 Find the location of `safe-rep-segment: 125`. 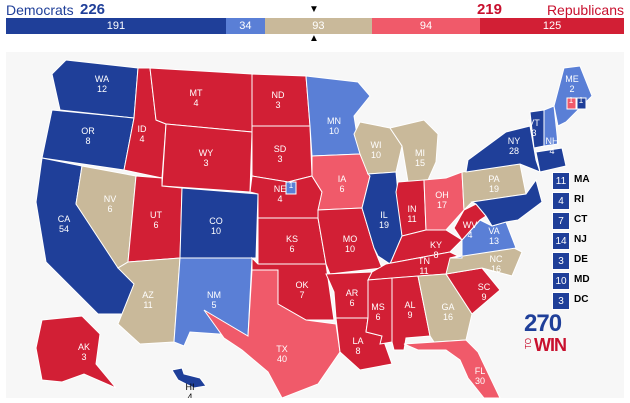

safe-rep-segment: 125 is located at coordinates (552, 26).